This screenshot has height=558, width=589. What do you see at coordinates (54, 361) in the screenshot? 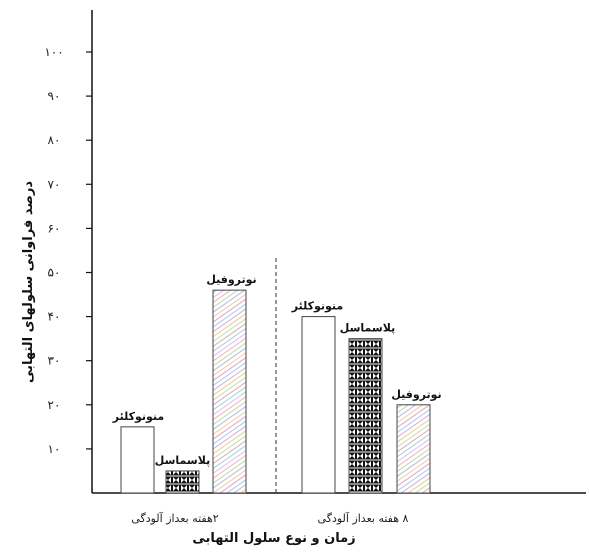
I see `y-tick-label: ۳۰` at bounding box center [54, 361].